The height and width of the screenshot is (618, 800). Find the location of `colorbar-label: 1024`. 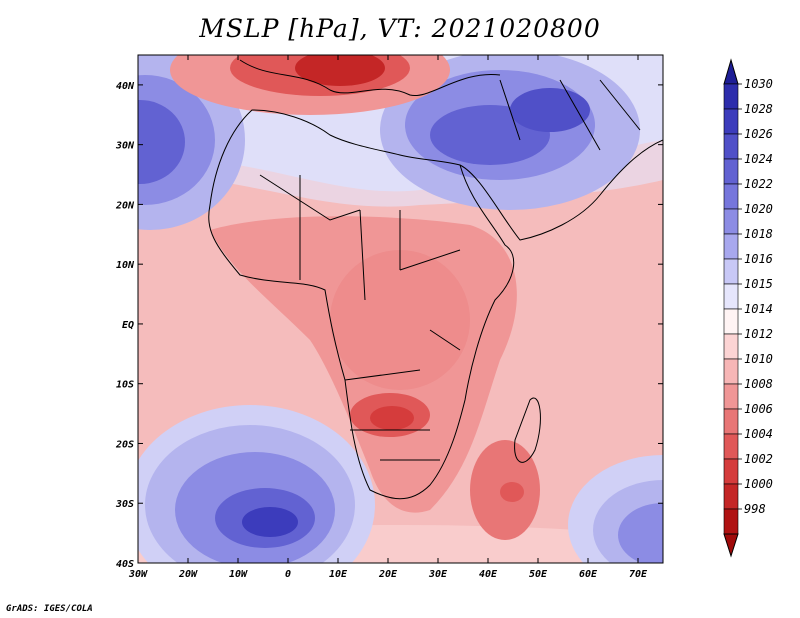

colorbar-label: 1024 is located at coordinates (758, 159).